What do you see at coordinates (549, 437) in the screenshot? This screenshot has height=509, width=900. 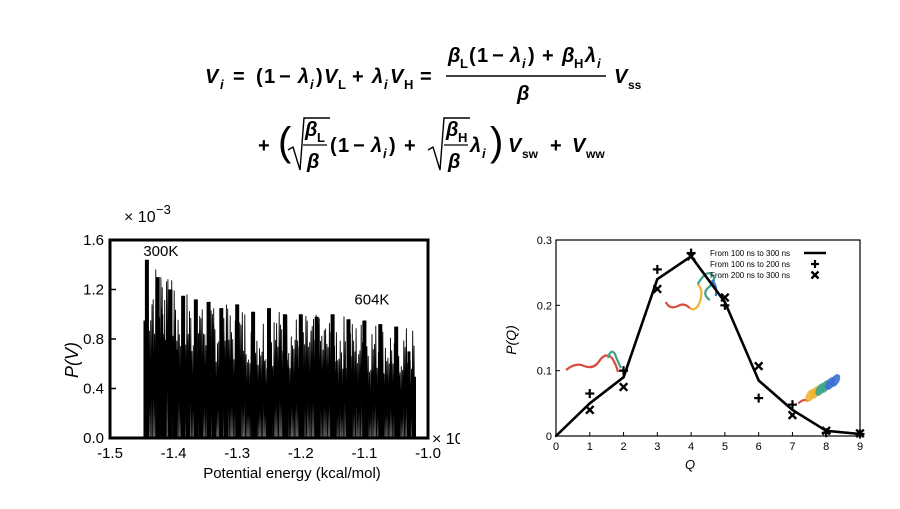 I see `y-tick-label: 0` at bounding box center [549, 437].